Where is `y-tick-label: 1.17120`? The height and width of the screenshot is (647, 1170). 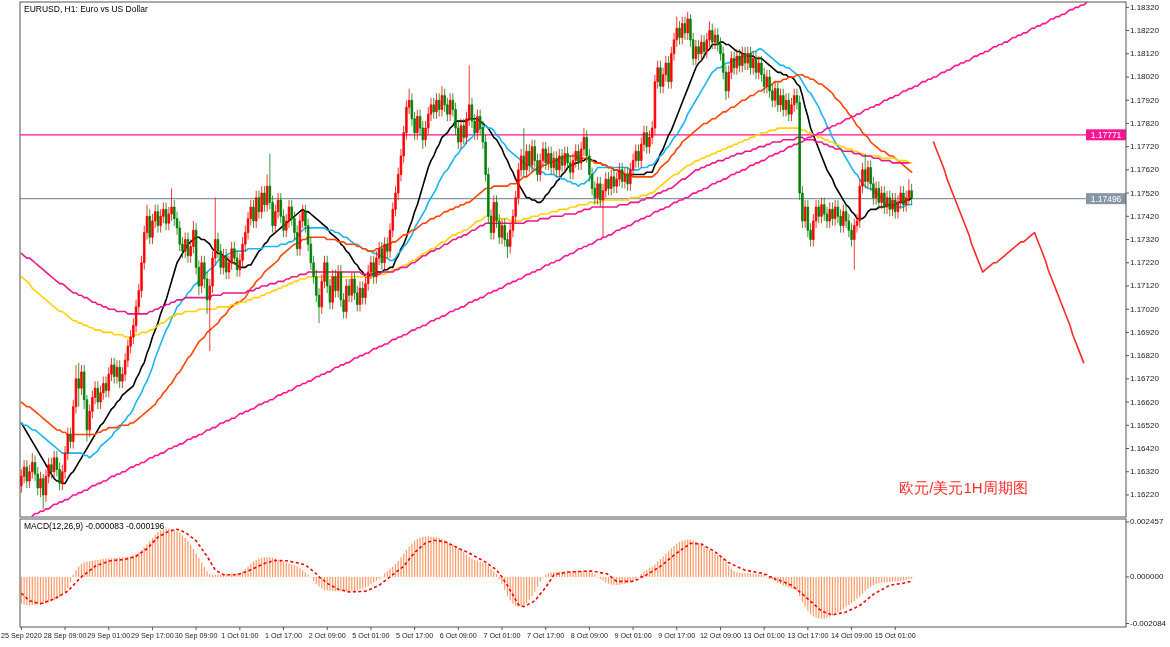
y-tick-label: 1.17120 is located at coordinates (1145, 286).